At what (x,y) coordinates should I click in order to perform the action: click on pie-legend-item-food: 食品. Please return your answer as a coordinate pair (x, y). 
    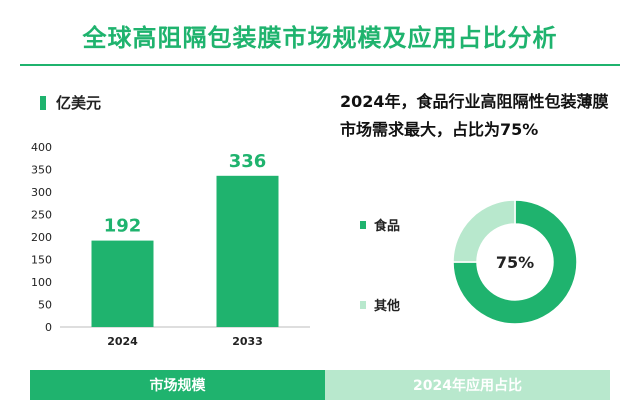
    Looking at the image, I should click on (380, 224).